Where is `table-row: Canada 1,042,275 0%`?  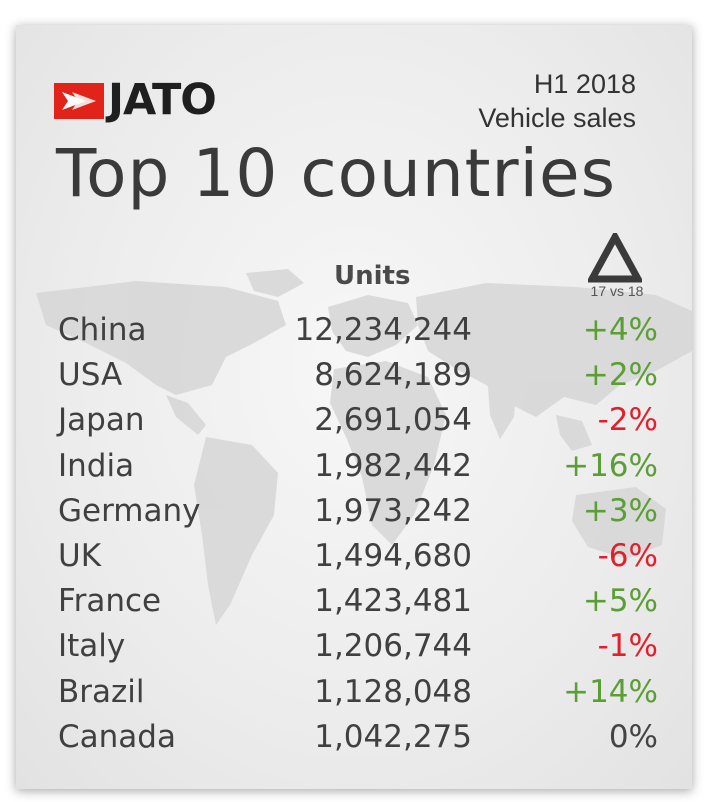 table-row: Canada 1,042,275 0% is located at coordinates (354, 740).